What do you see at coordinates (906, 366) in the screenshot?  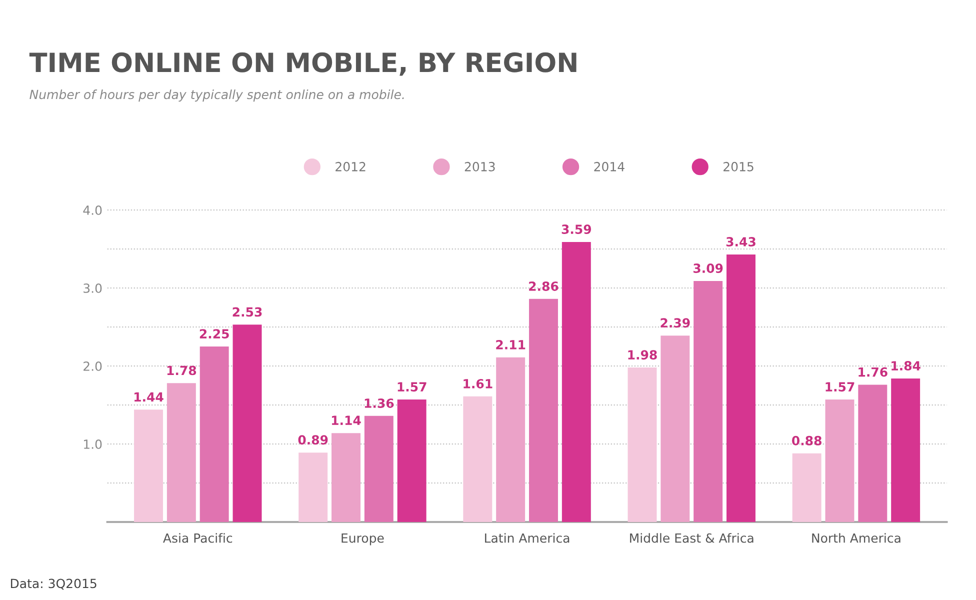 I see `data-label: 1.84` at bounding box center [906, 366].